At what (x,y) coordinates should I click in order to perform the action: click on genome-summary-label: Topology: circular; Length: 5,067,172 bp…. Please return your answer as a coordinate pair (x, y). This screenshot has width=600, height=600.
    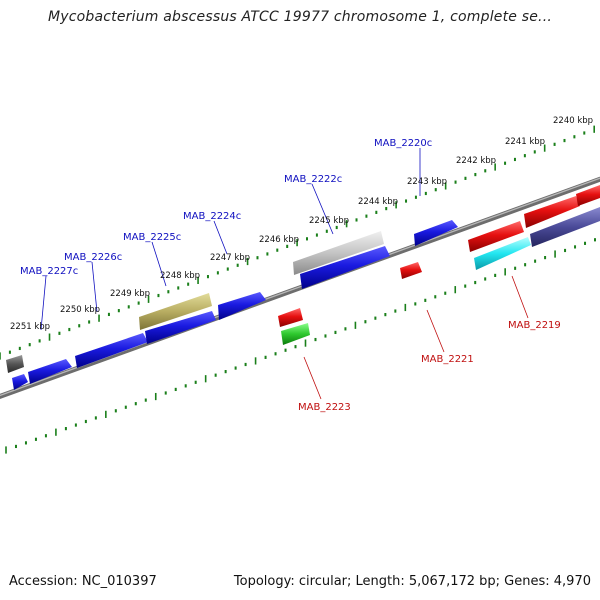
    Looking at the image, I should click on (412, 581).